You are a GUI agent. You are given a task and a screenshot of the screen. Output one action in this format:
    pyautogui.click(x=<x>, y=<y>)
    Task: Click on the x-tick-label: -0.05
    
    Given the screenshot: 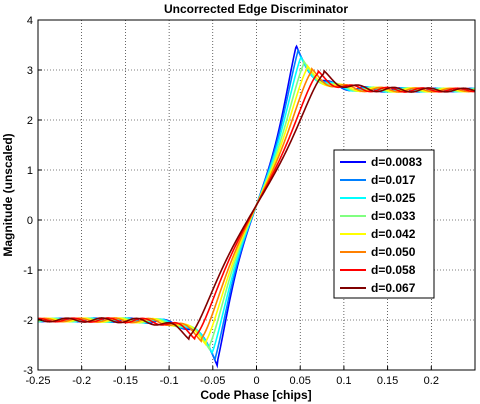 What is the action you would take?
    pyautogui.click(x=212, y=381)
    